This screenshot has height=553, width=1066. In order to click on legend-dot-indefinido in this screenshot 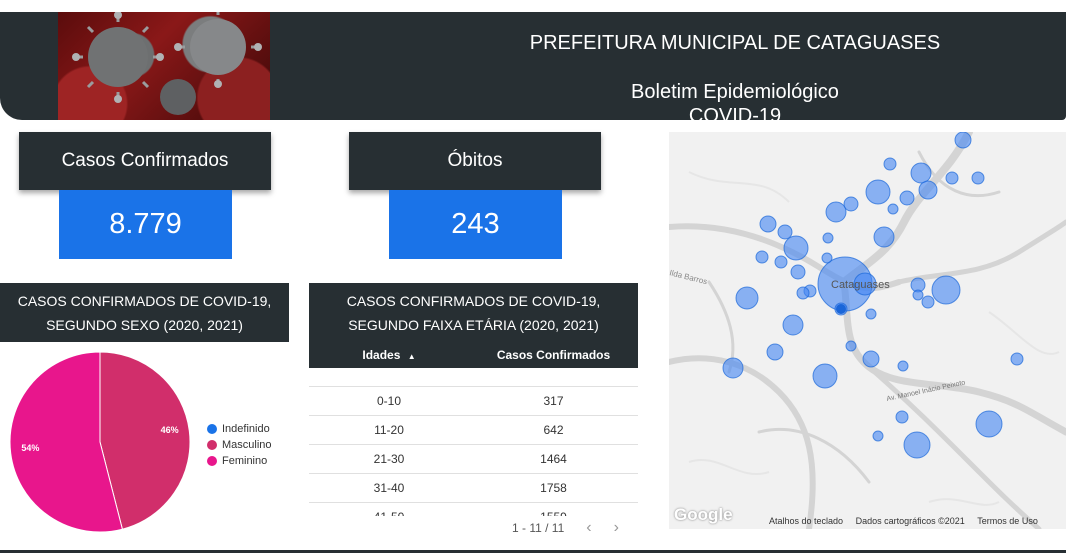, I will do `click(212, 429)`.